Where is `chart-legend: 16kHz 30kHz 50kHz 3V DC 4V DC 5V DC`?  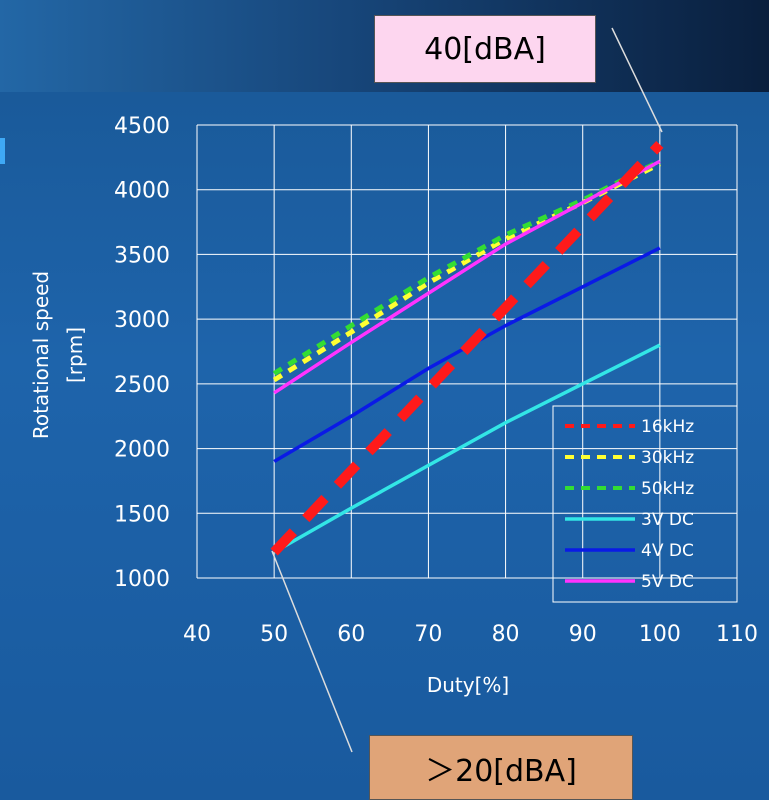
chart-legend: 16kHz 30kHz 50kHz 3V DC 4V DC 5V DC is located at coordinates (645, 504).